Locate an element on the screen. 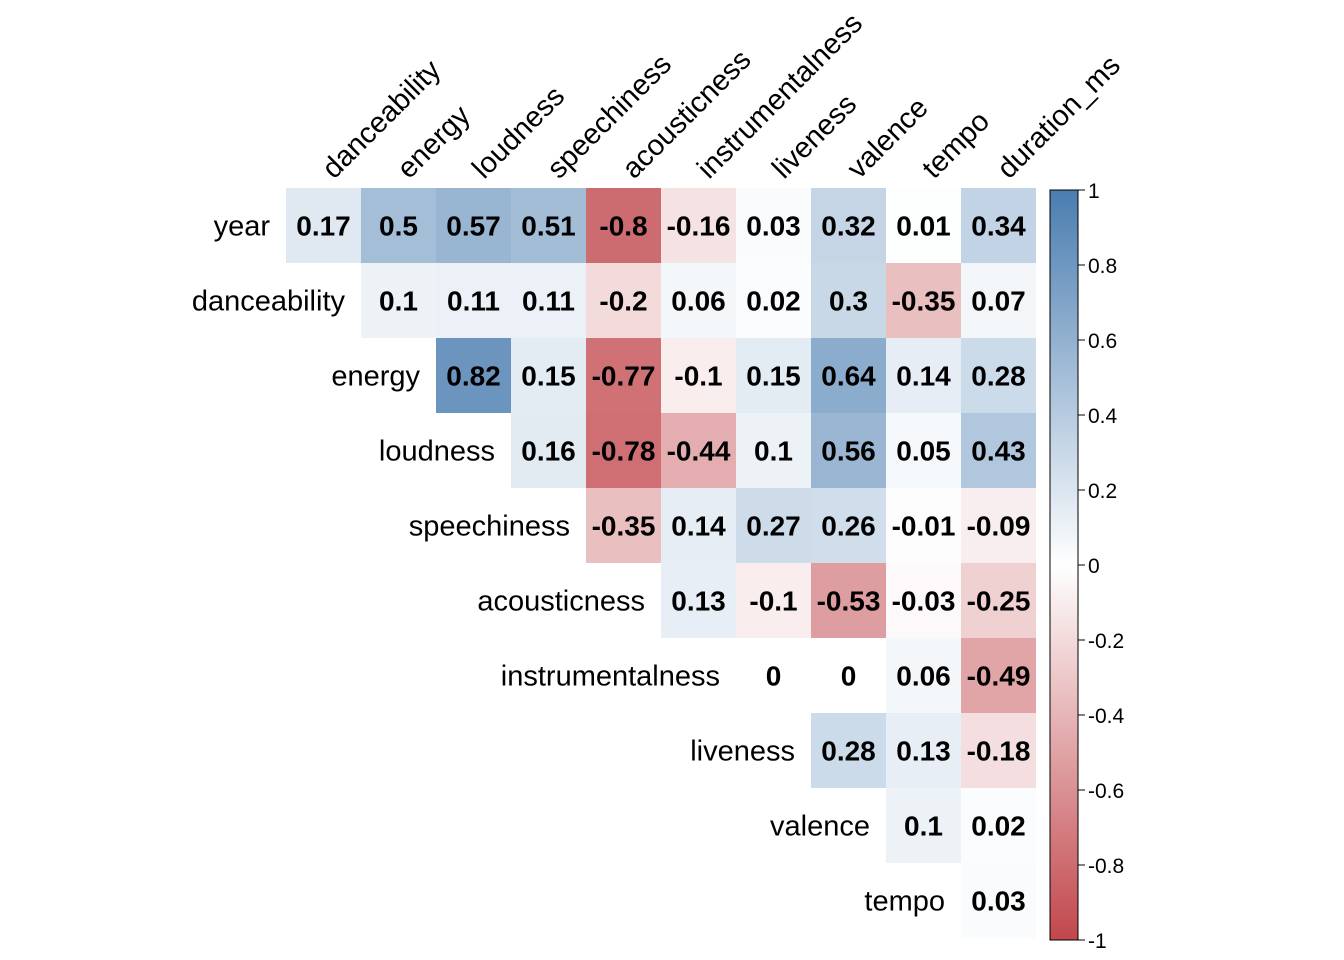 The width and height of the screenshot is (1344, 960). cell-value-label: 0.51 is located at coordinates (548, 226).